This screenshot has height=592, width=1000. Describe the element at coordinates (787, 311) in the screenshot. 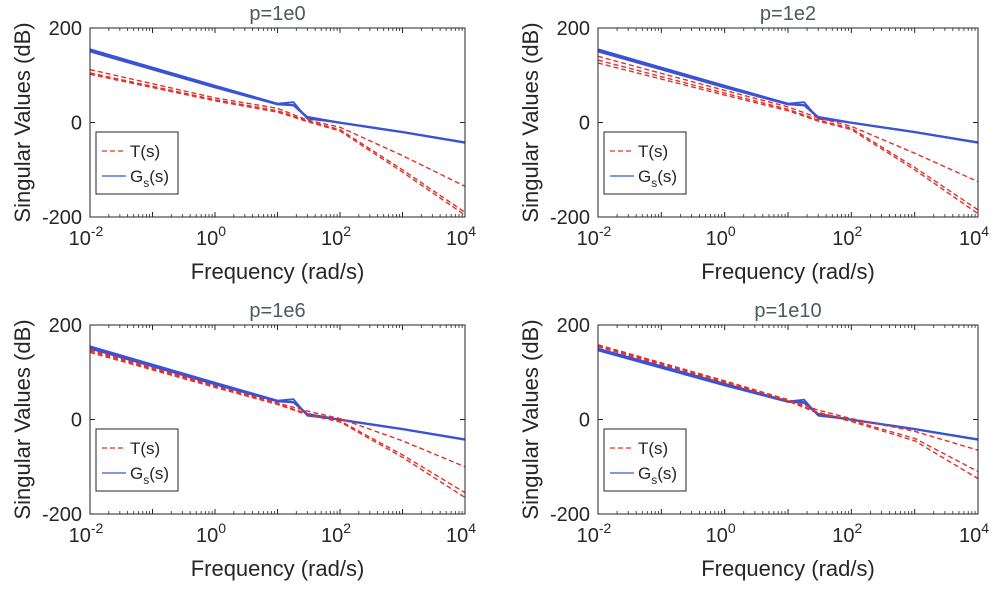

I see `panel-title: p=1e10` at that location.